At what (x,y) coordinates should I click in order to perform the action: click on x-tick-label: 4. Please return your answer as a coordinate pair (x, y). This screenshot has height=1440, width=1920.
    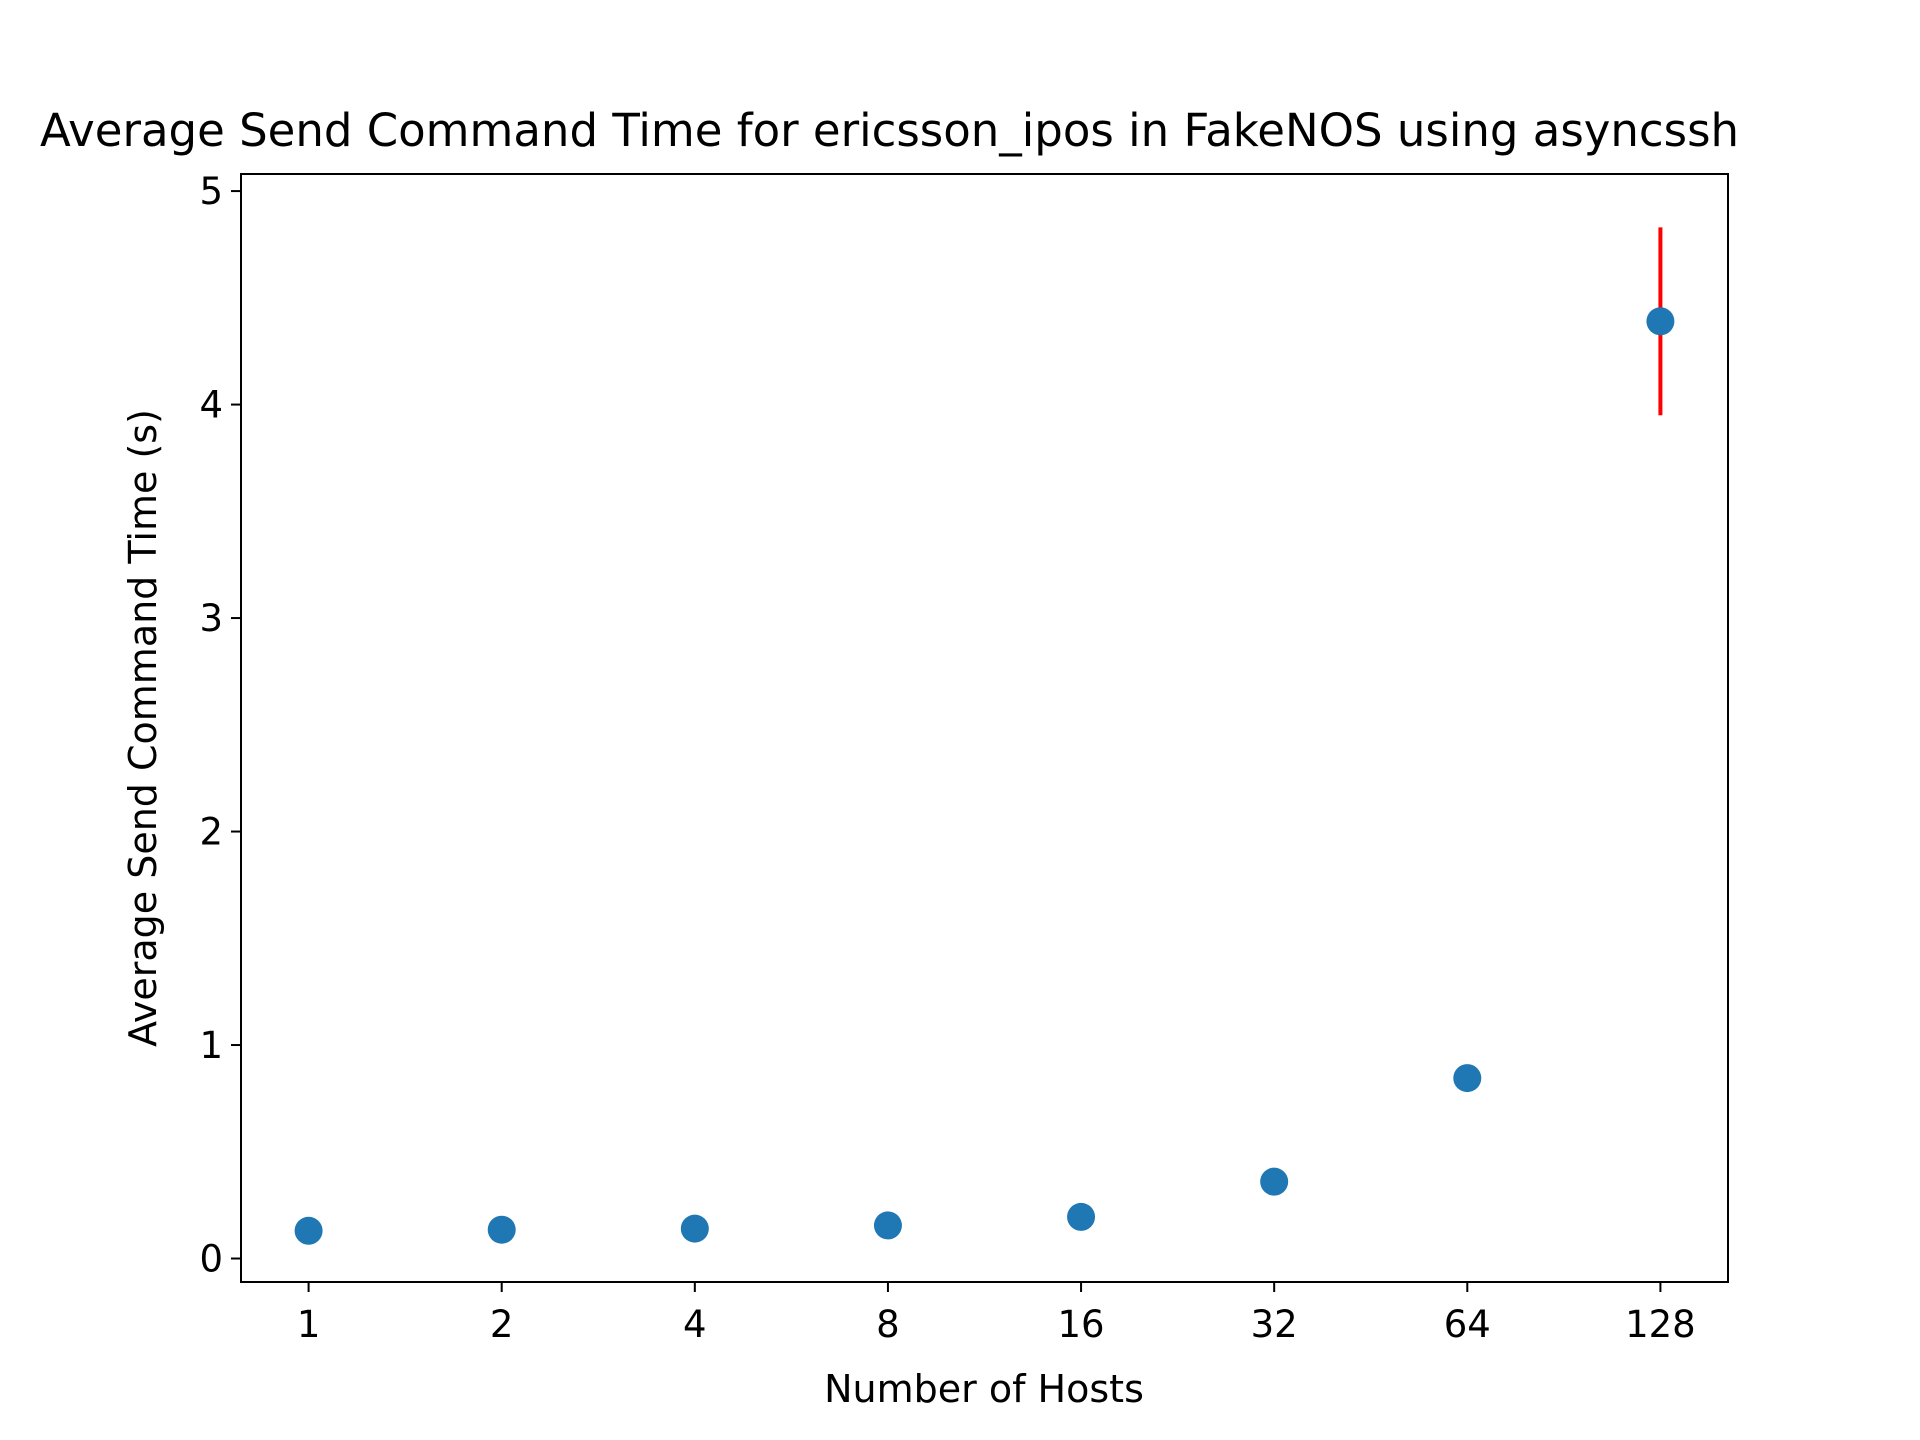
    Looking at the image, I should click on (695, 1324).